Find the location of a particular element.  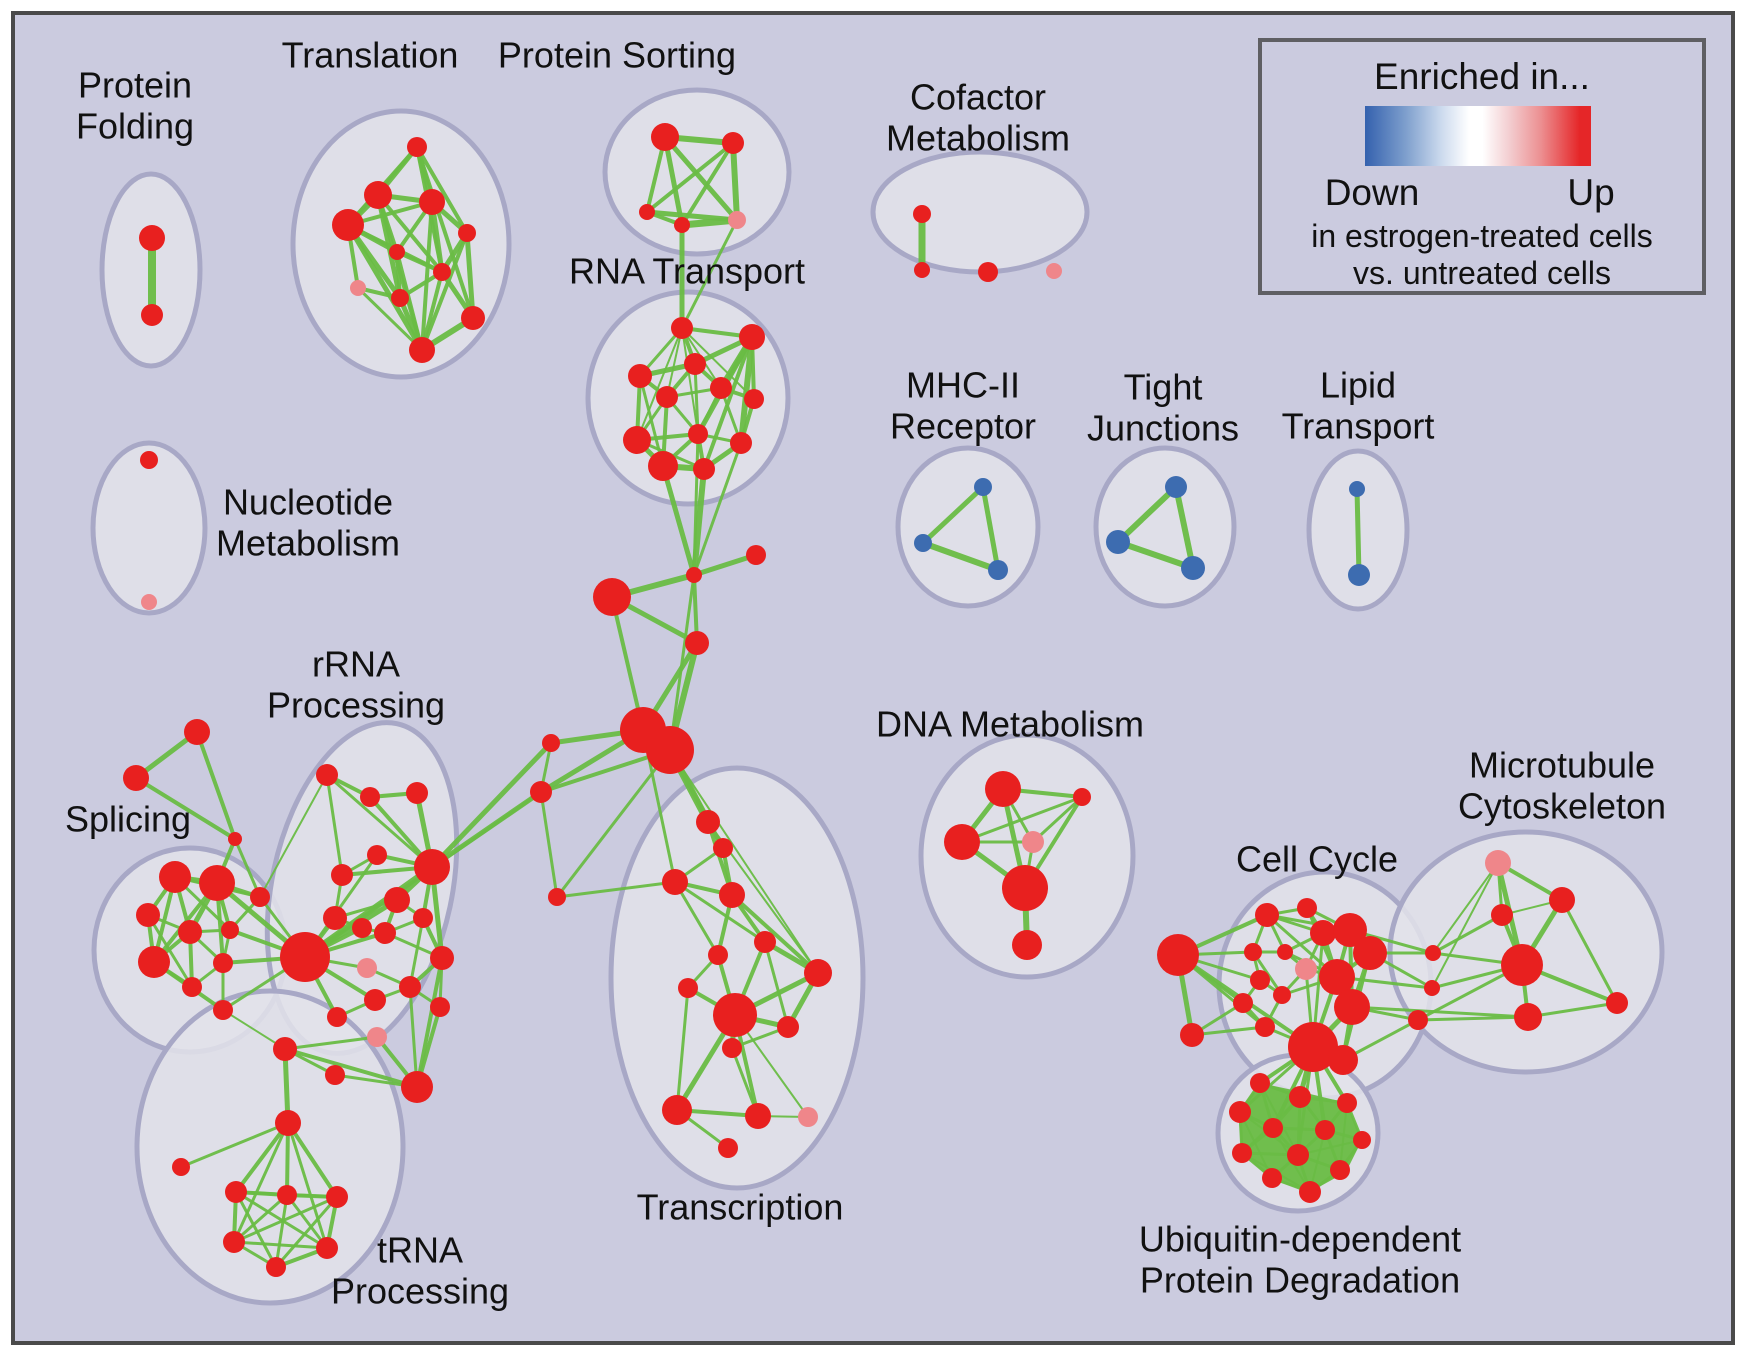

cluster-label-splicing: Splicing is located at coordinates (128, 819).